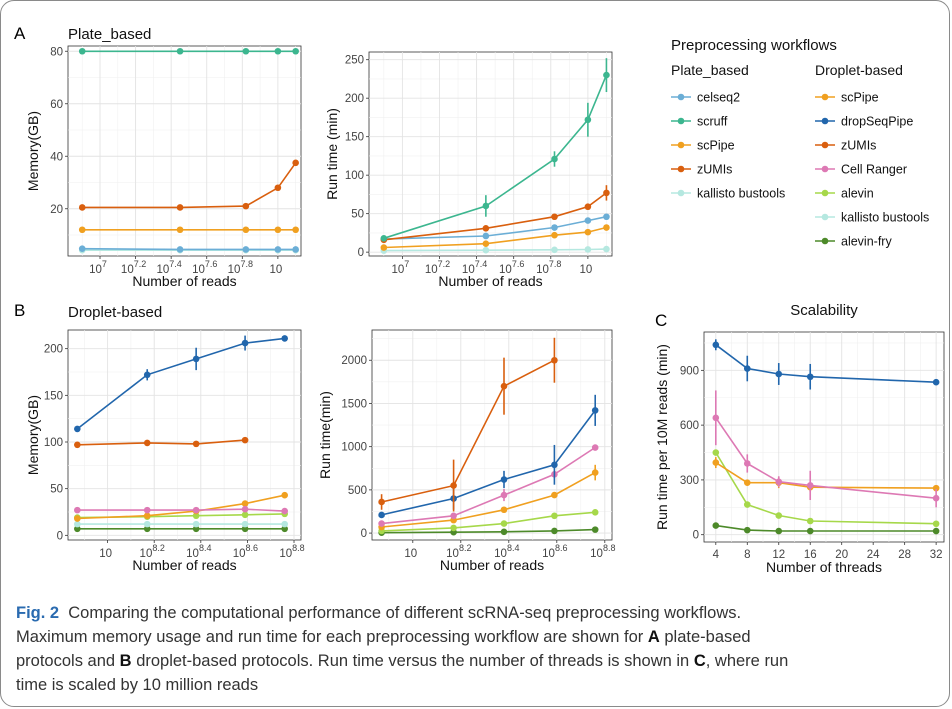 The image size is (952, 709). What do you see at coordinates (444, 264) in the screenshot?
I see `x-tick-exponent: 7.2` at bounding box center [444, 264].